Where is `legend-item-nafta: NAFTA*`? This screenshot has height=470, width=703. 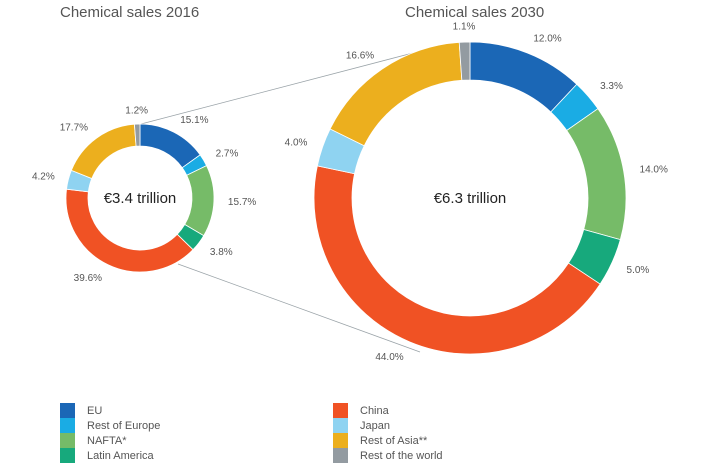 legend-item-nafta: NAFTA* is located at coordinates (93, 440).